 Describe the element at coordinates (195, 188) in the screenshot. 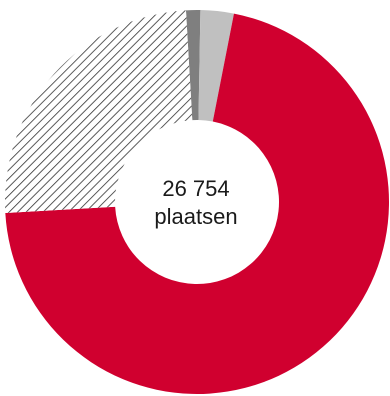

I see `center-label-line-1: 26 754` at that location.